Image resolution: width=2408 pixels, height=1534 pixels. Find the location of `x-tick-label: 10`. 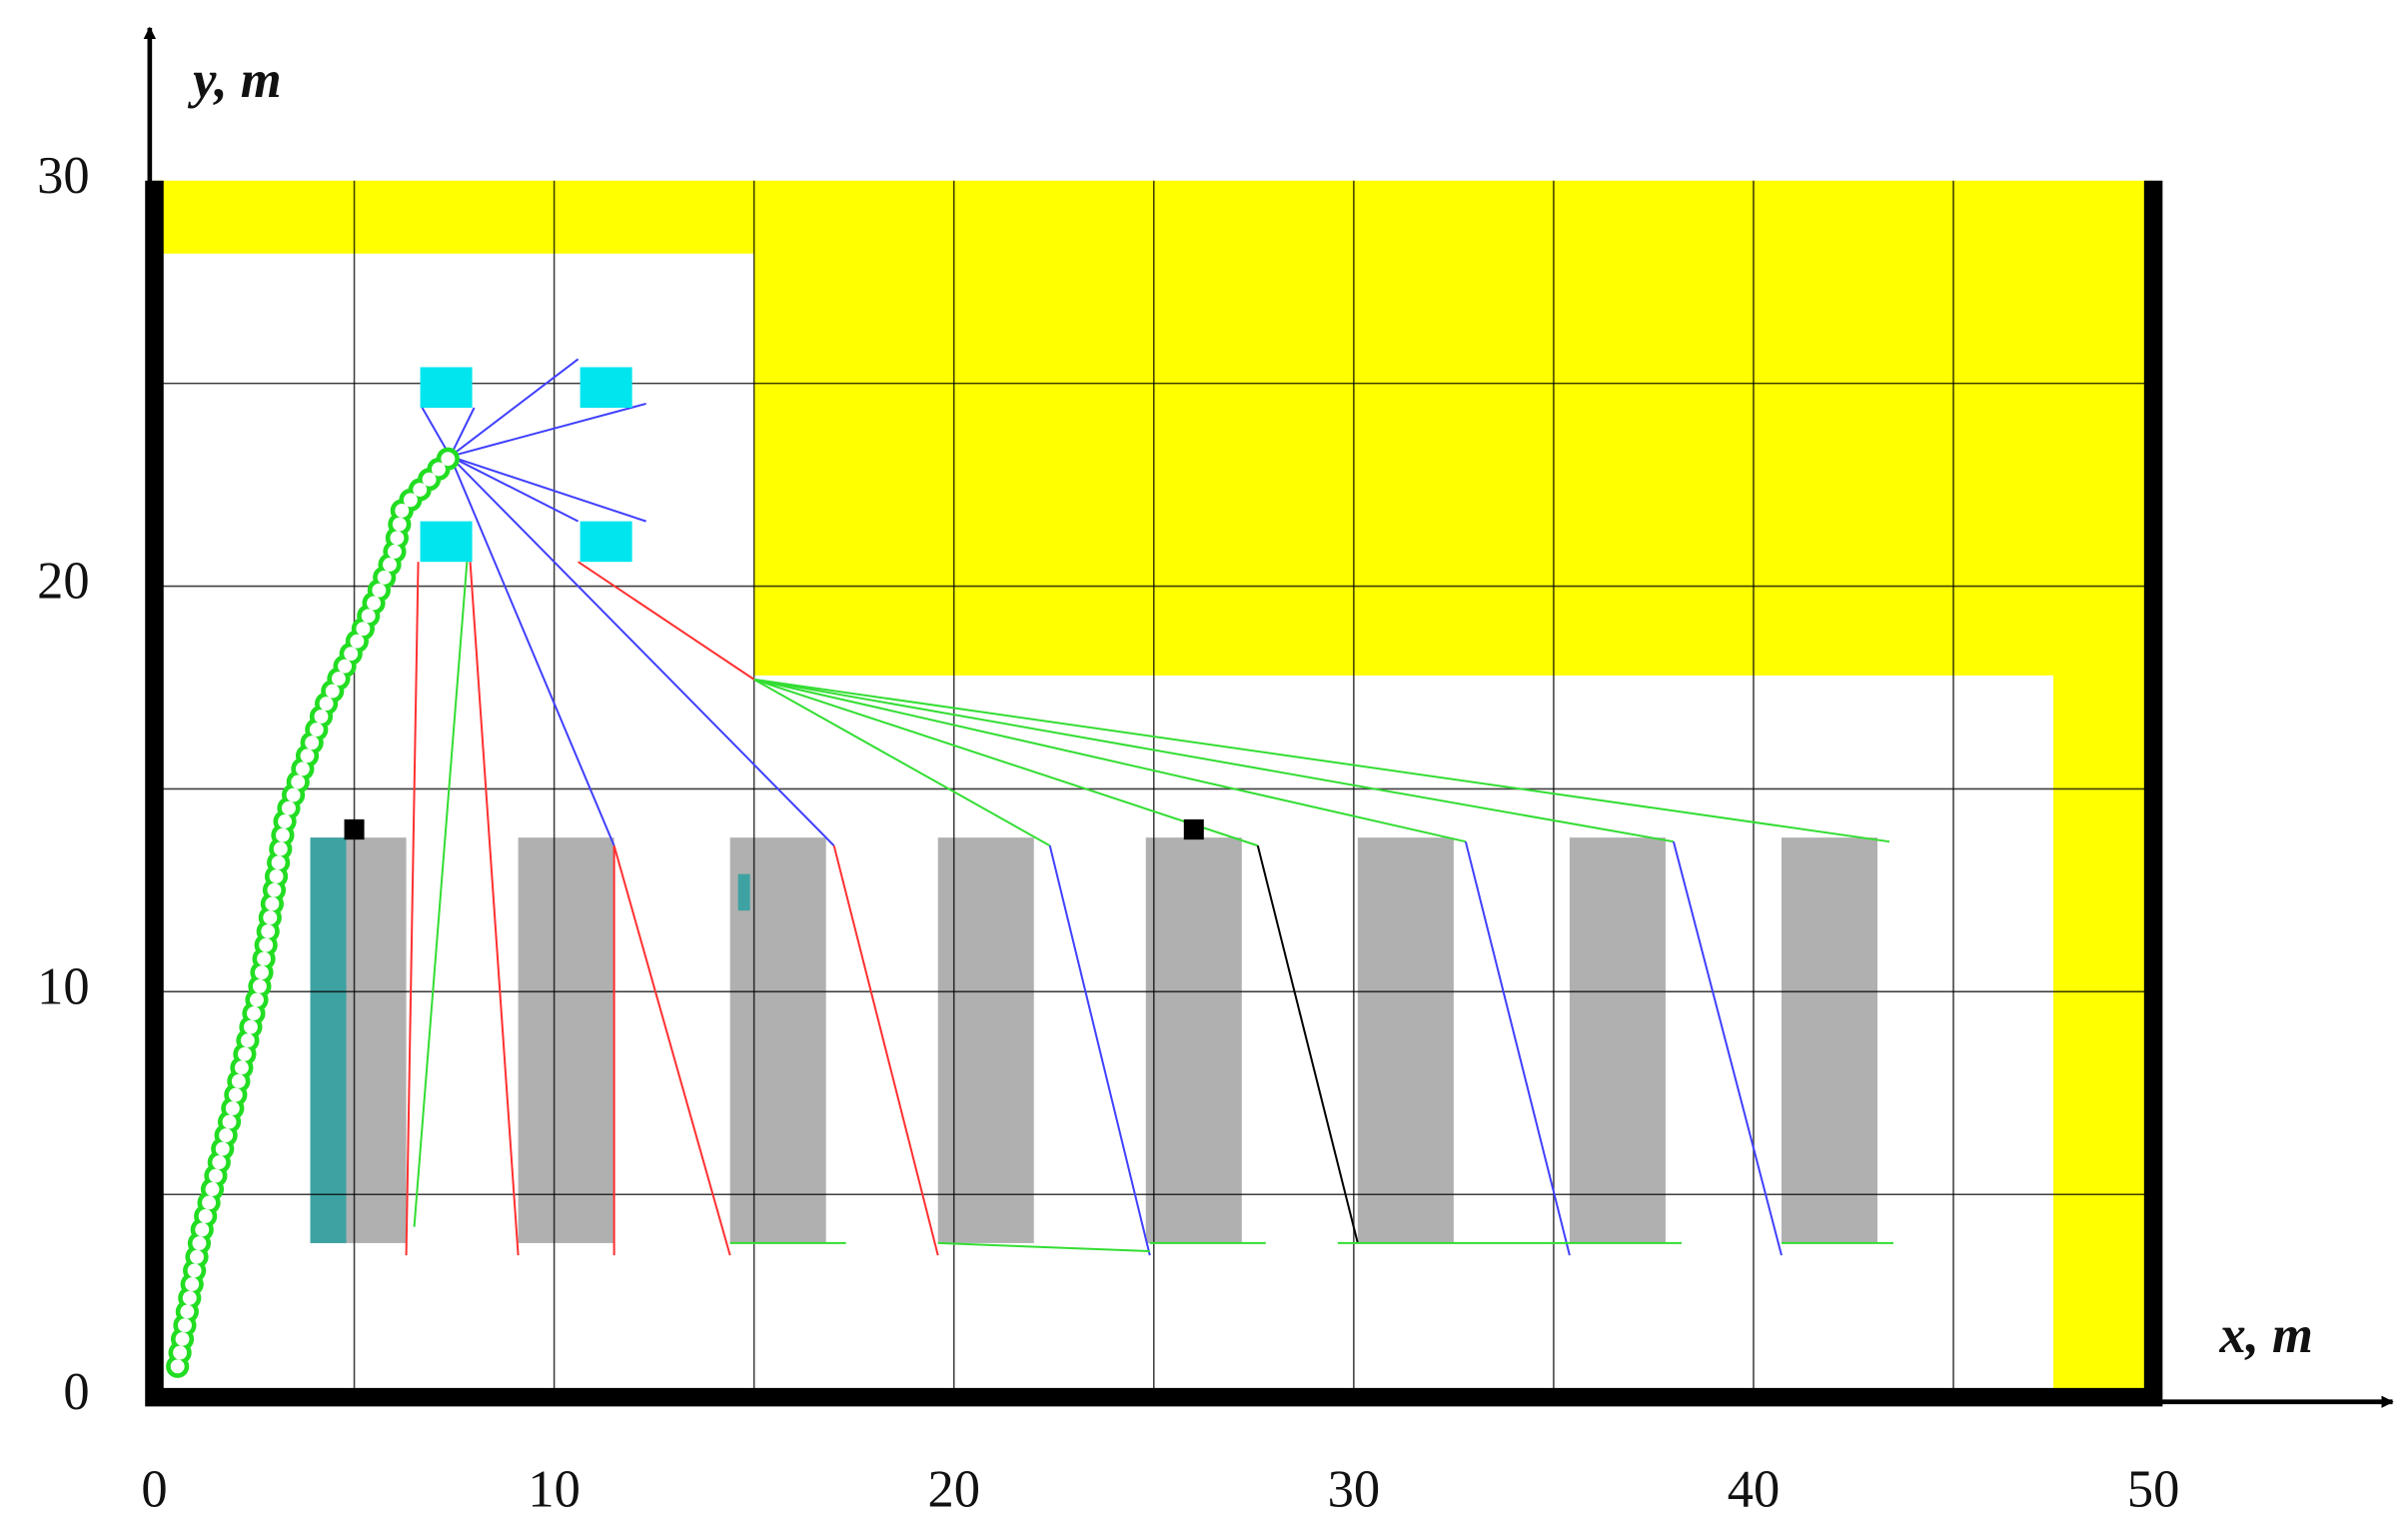

x-tick-label: 10 is located at coordinates (554, 1489).